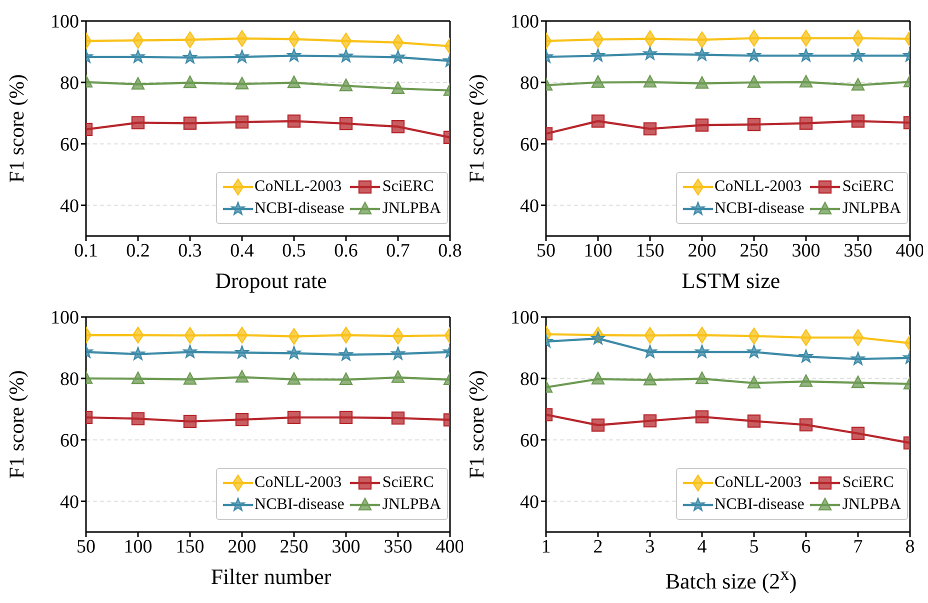 This screenshot has height=603, width=928. What do you see at coordinates (190, 251) in the screenshot?
I see `x-tick-label: 0.3` at bounding box center [190, 251].